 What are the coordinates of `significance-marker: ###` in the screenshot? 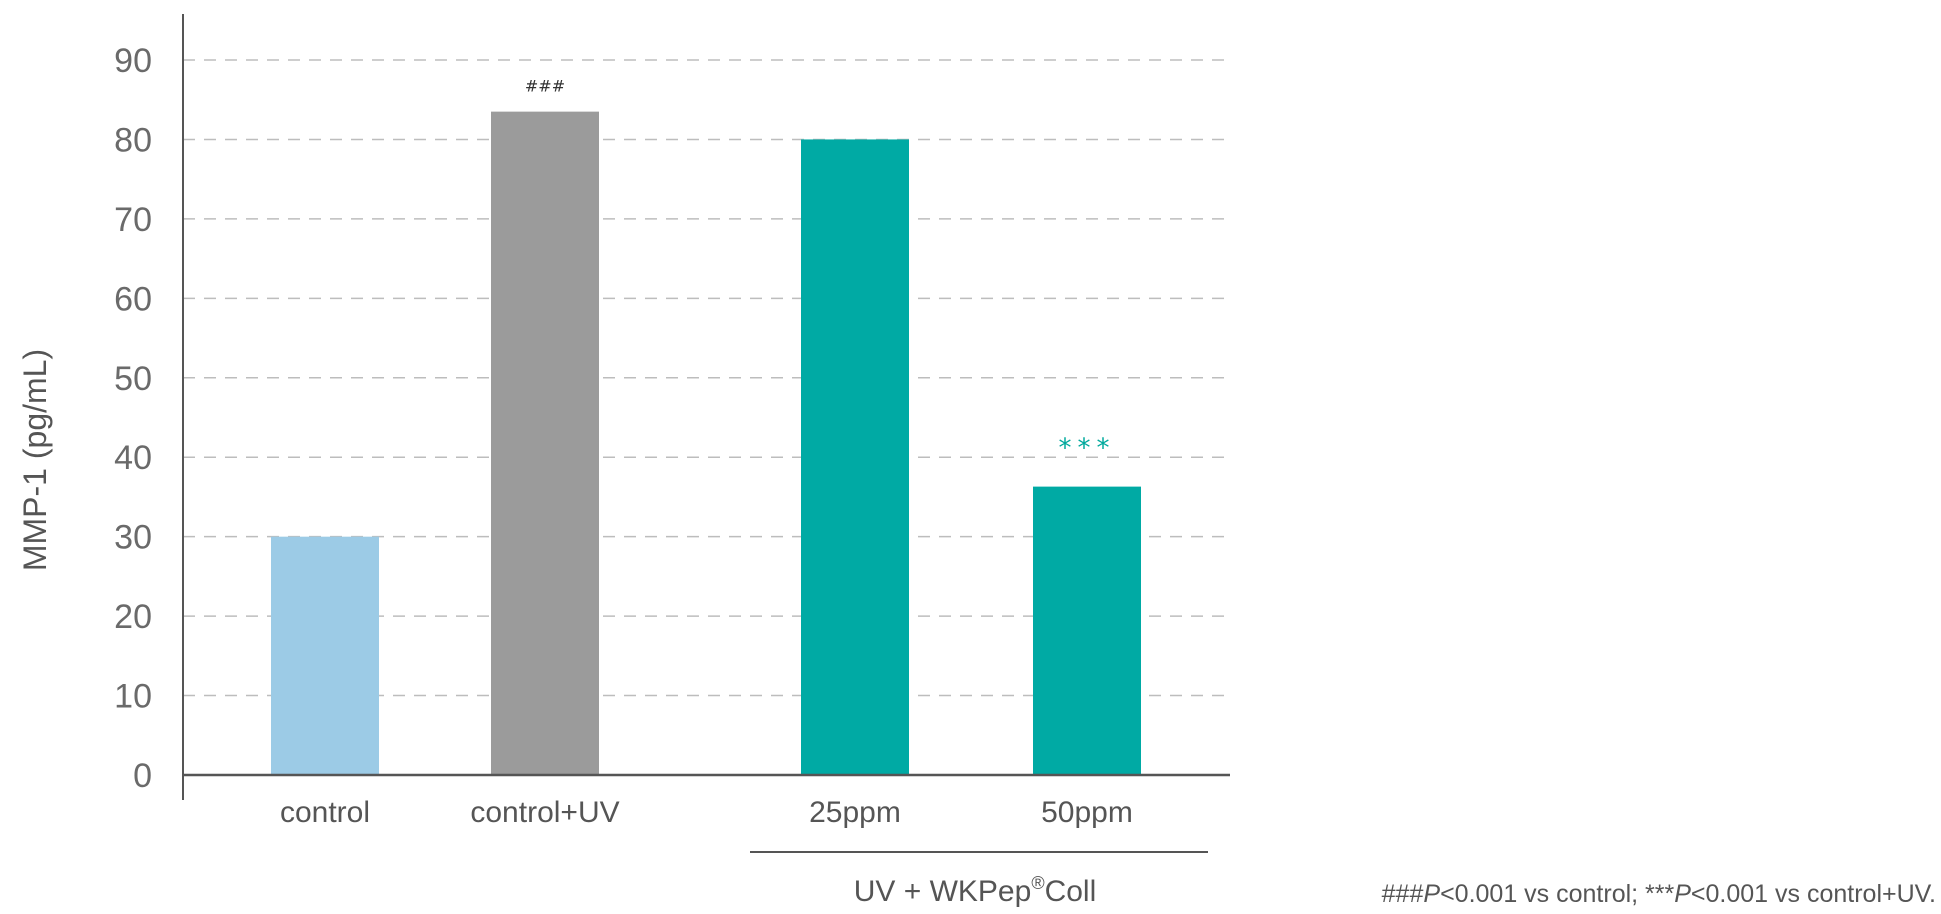 It's located at (545, 86).